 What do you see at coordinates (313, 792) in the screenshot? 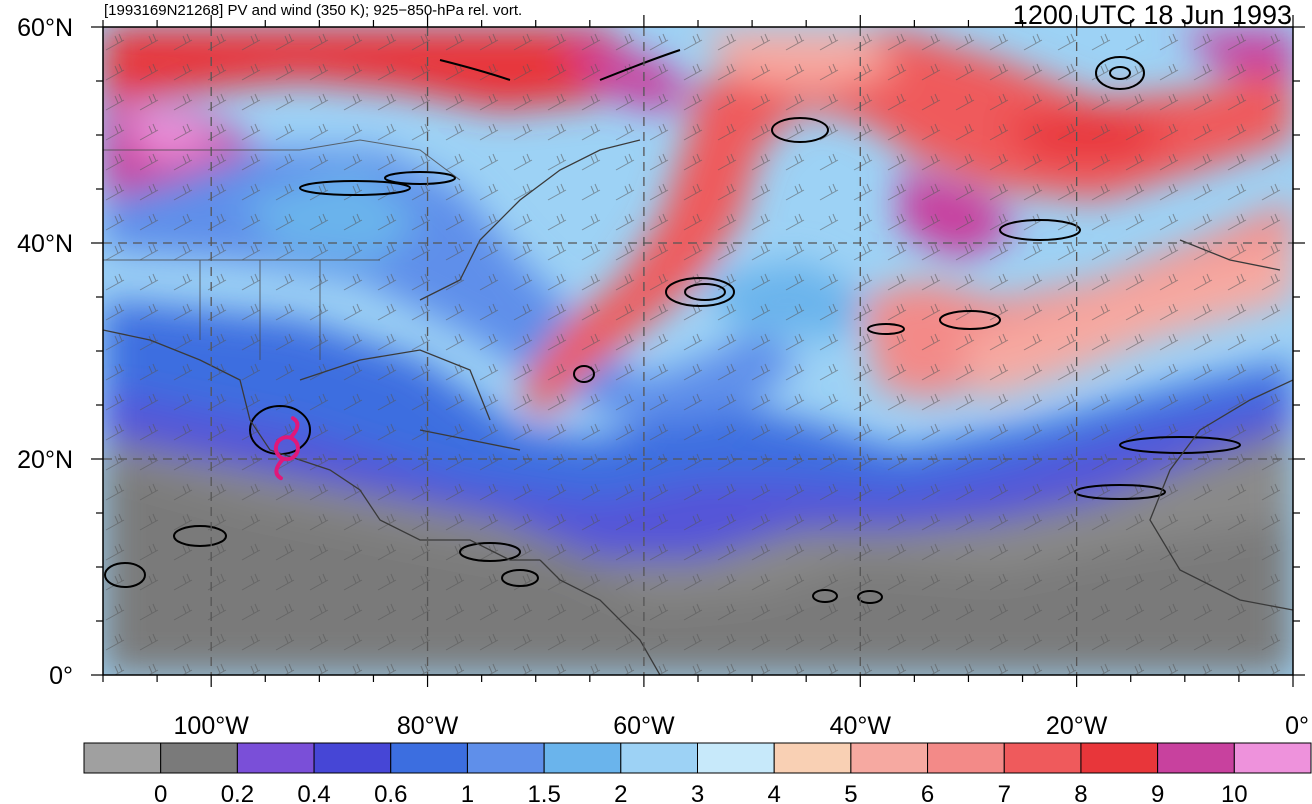
I see `colorbar-label: 0.4` at bounding box center [313, 792].